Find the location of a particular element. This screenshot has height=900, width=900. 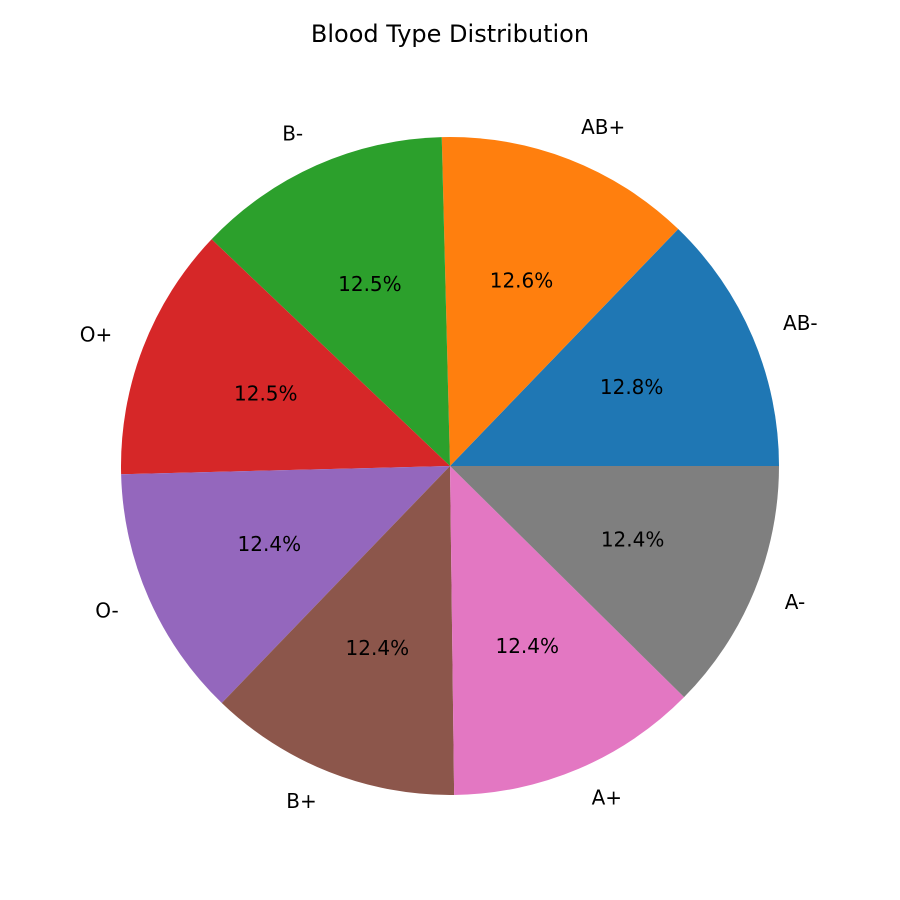

slice-percent-label: 12.8% is located at coordinates (632, 387).